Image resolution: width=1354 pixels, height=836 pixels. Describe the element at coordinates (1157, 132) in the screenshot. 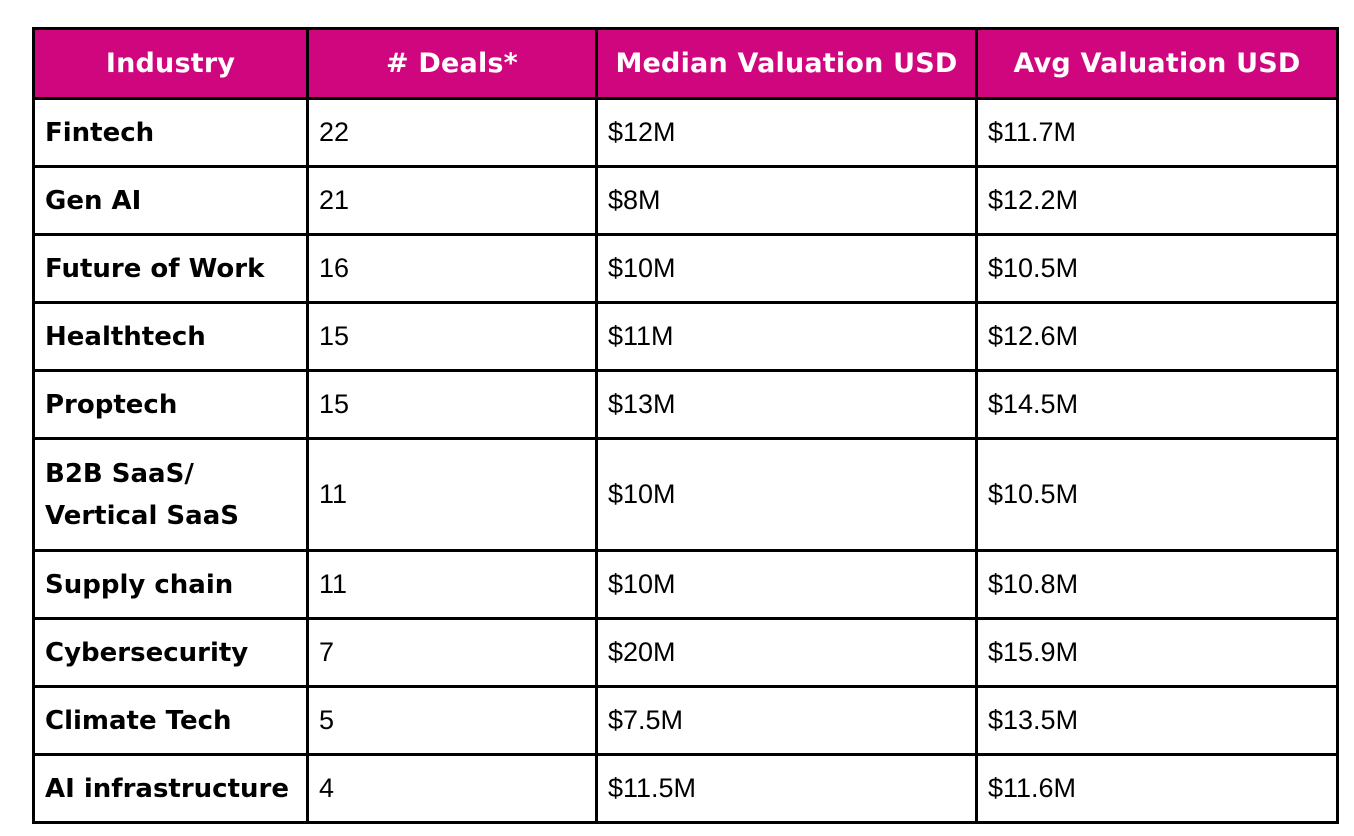

I see `avg-valuation-cell: $11.7M` at that location.